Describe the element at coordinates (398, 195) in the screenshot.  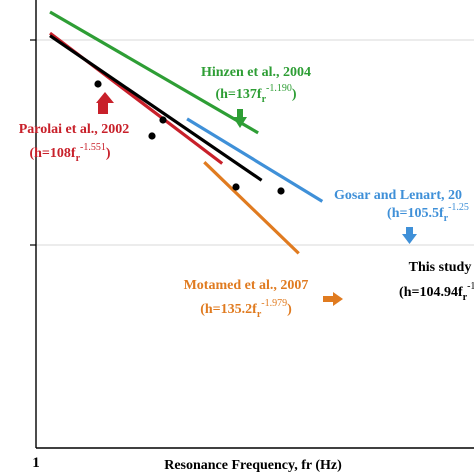
I see `series-label-2: Gosar and Lenart, 20` at that location.